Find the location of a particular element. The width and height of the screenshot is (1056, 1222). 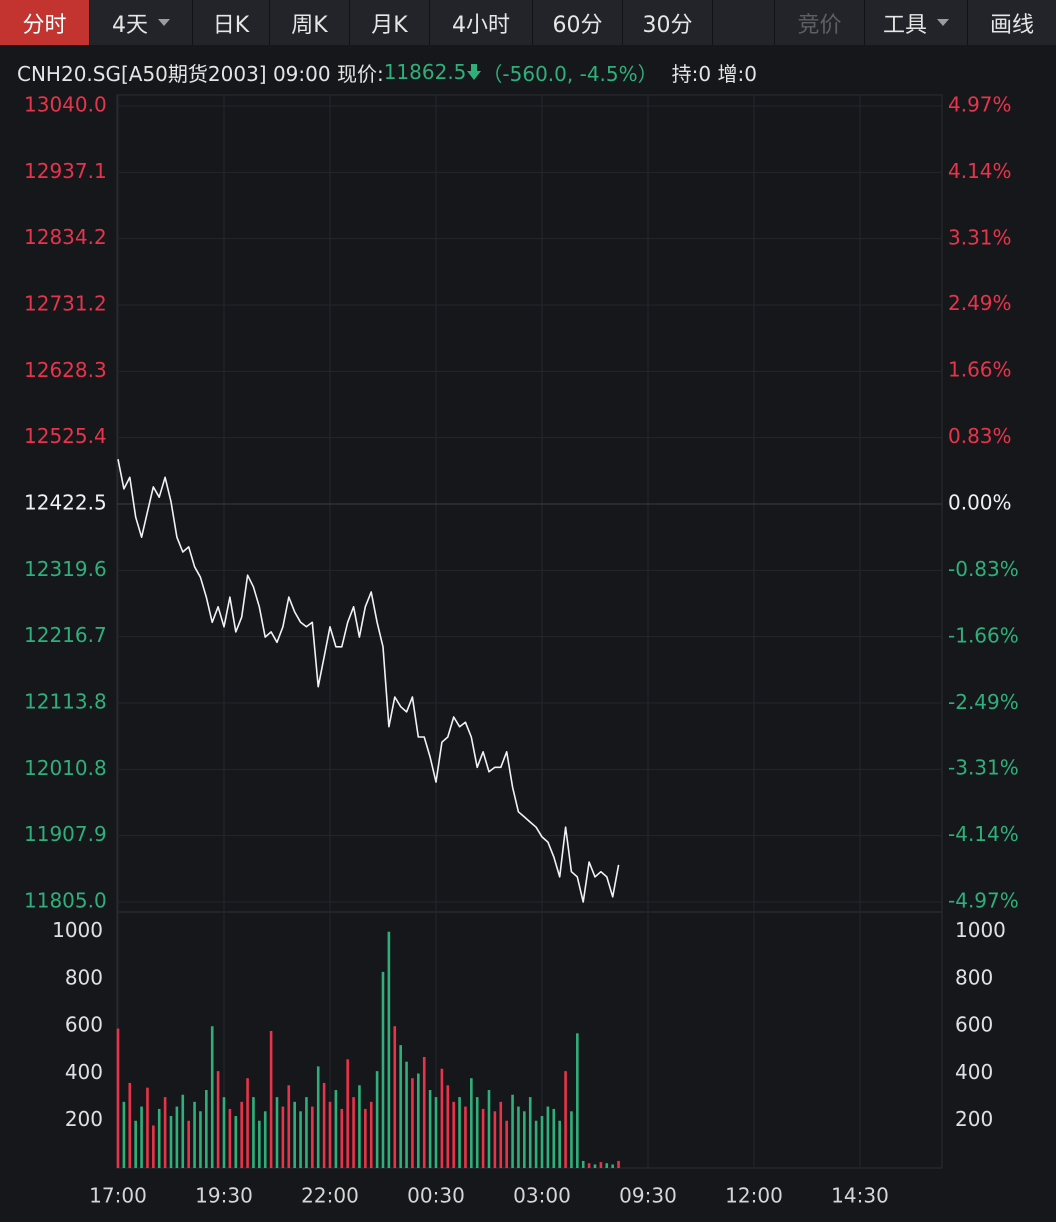

y2-tick-label: 4.14% is located at coordinates (980, 171).